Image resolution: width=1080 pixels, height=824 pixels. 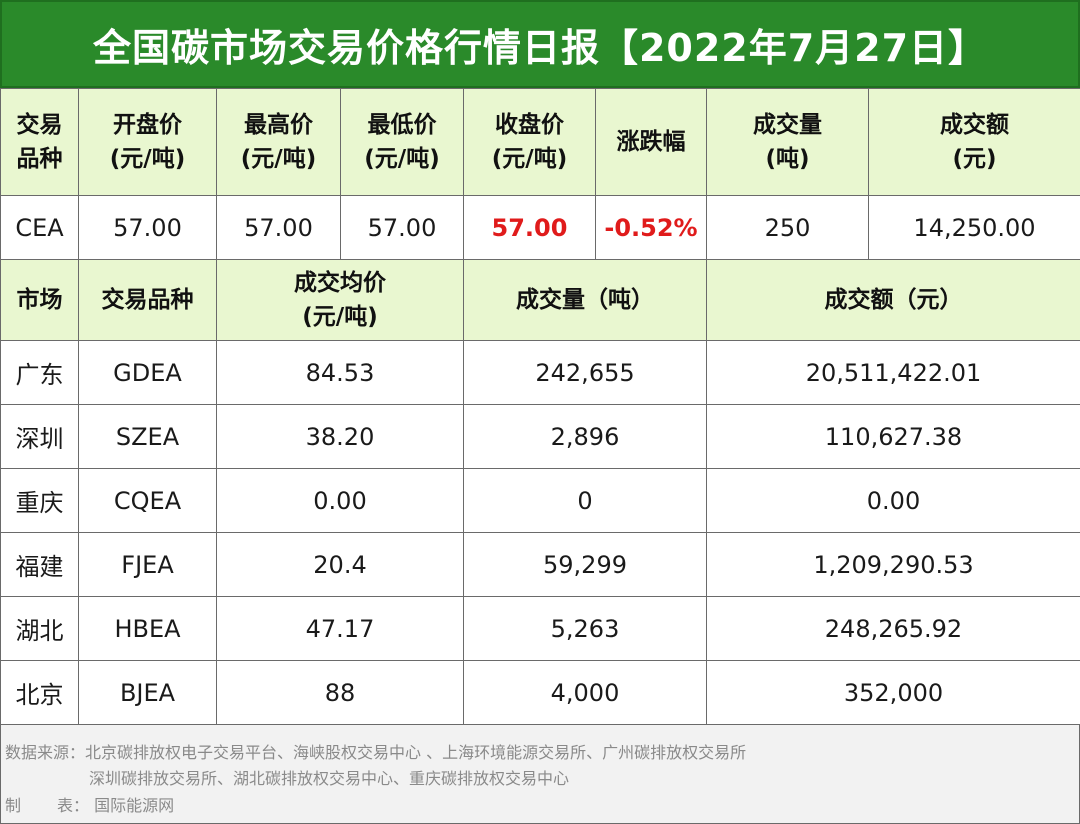 I want to click on cell-market: 湖北, so click(x=39, y=628).